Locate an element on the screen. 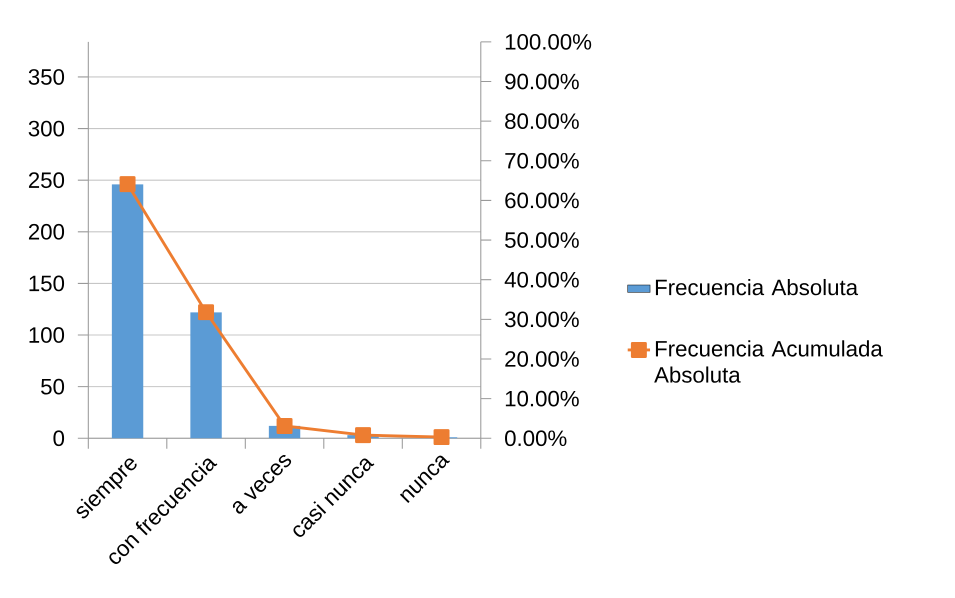  y2-tick-label: 60.00% is located at coordinates (542, 200).